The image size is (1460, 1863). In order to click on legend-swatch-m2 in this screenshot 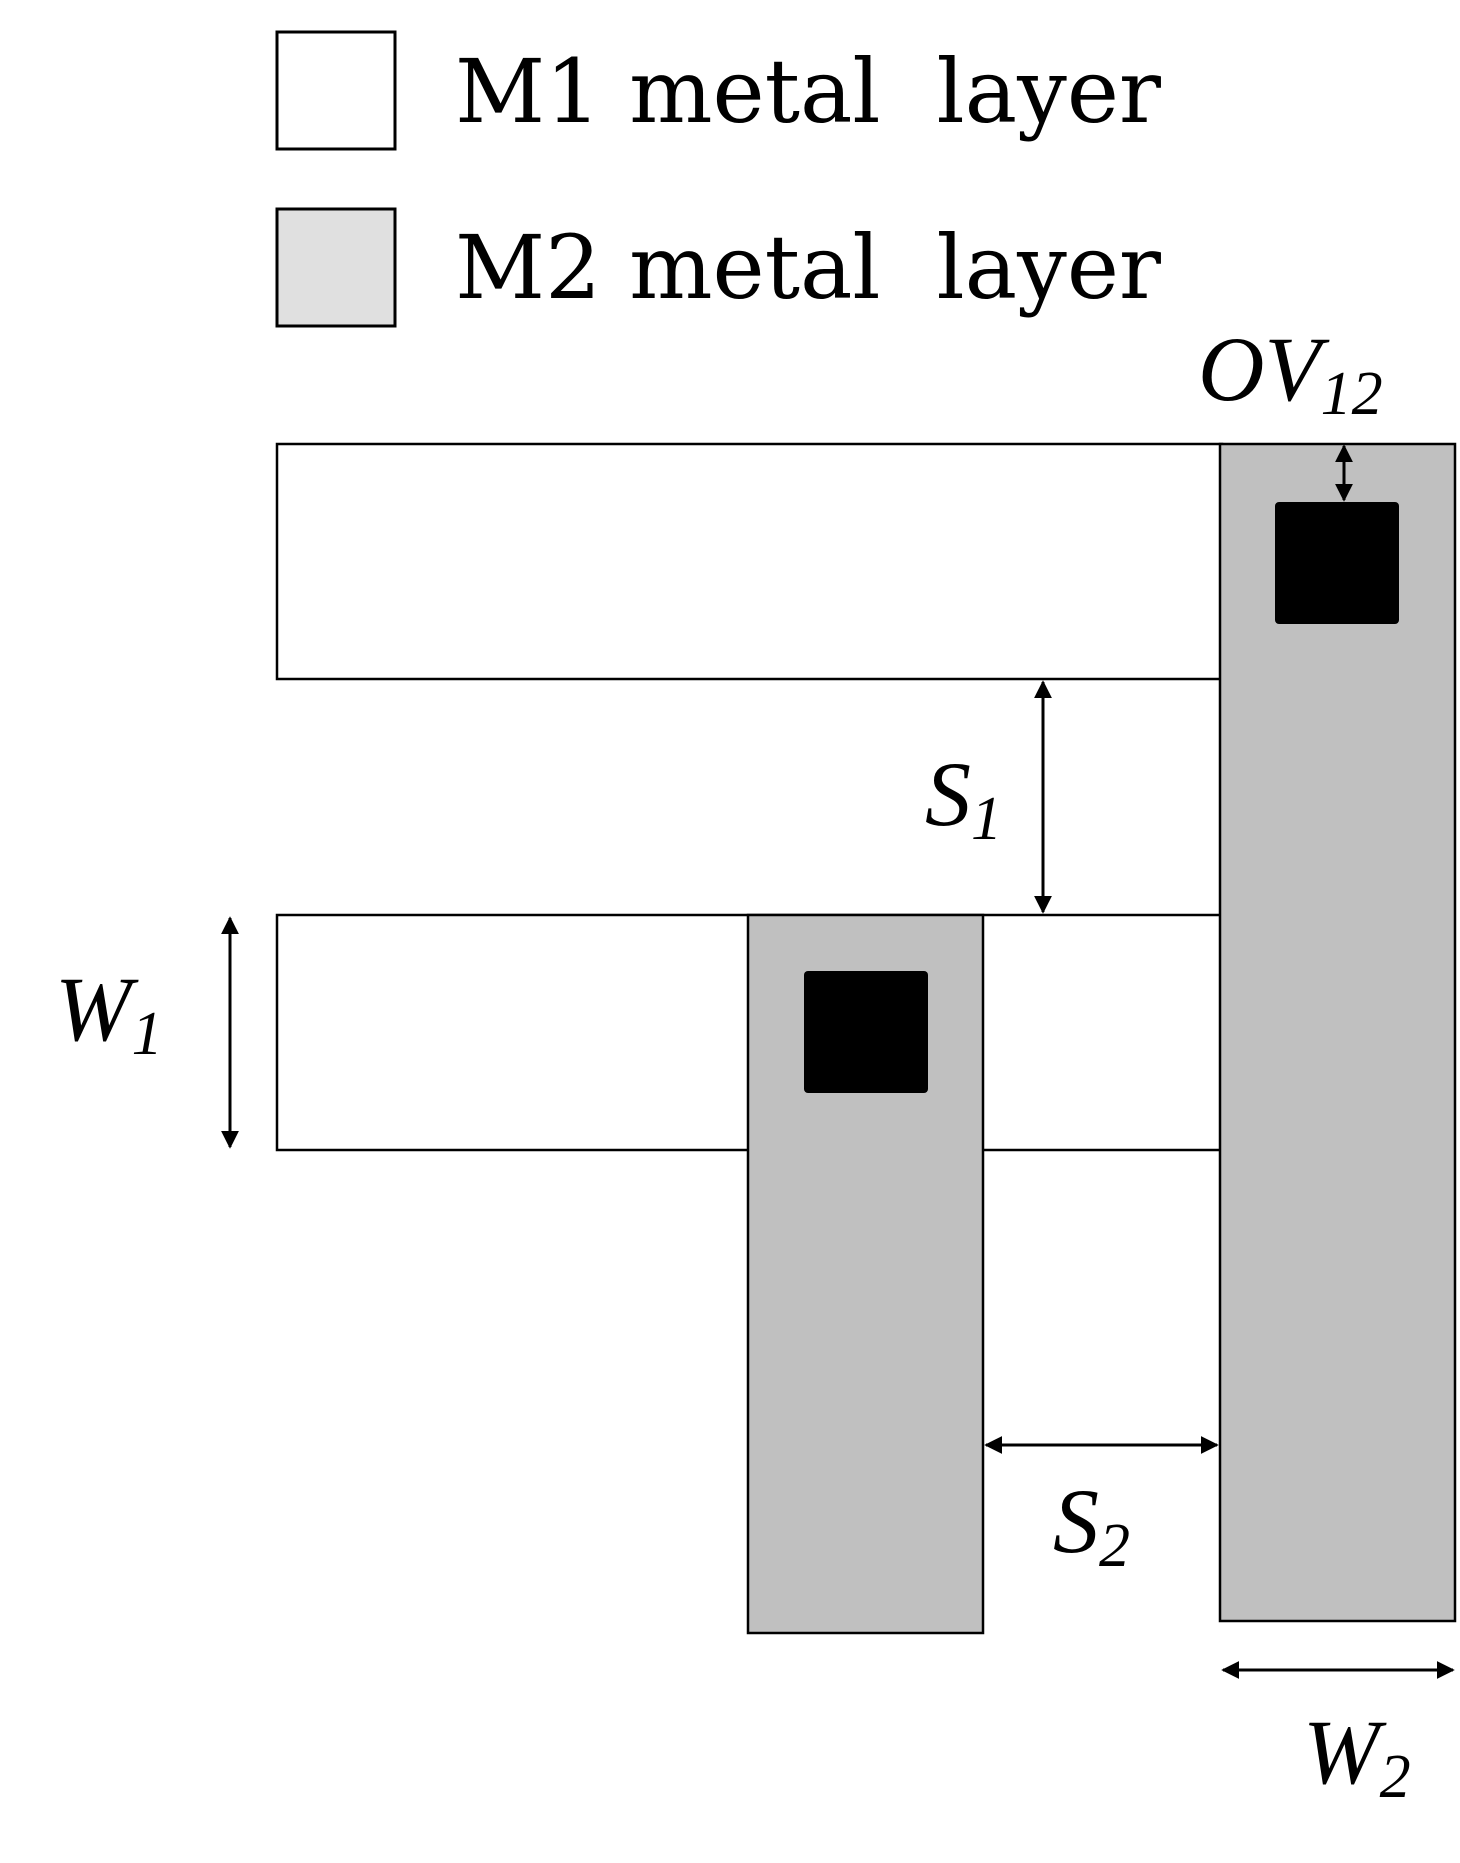, I will do `click(336, 267)`.